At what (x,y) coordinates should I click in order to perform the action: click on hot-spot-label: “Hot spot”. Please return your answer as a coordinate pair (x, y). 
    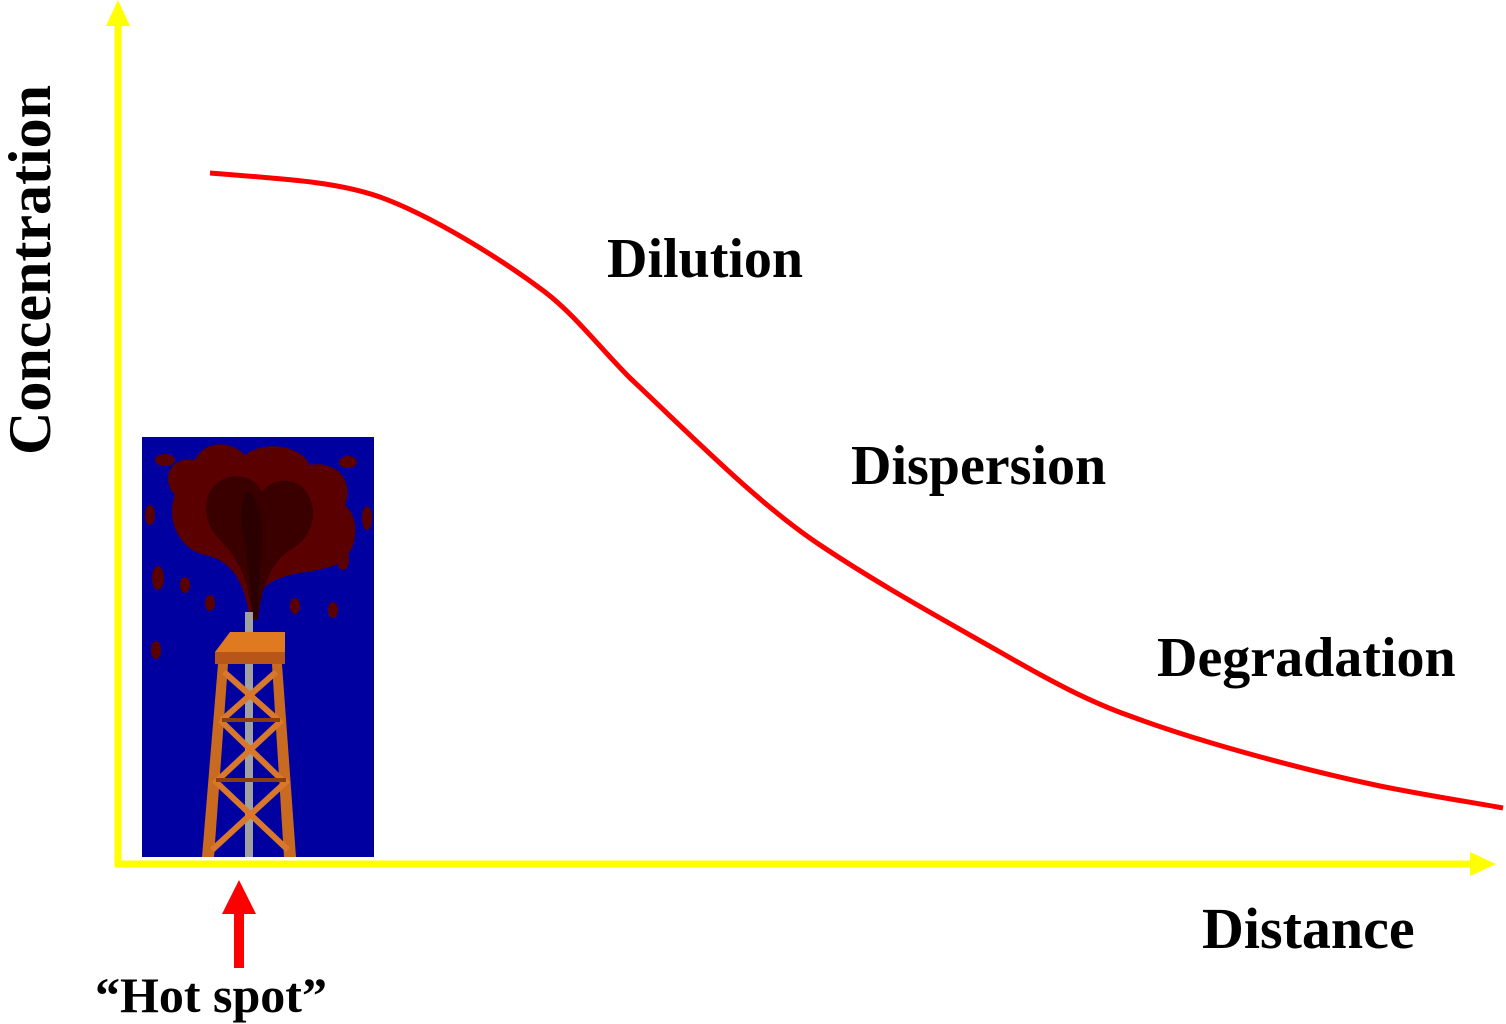
    Looking at the image, I should click on (211, 995).